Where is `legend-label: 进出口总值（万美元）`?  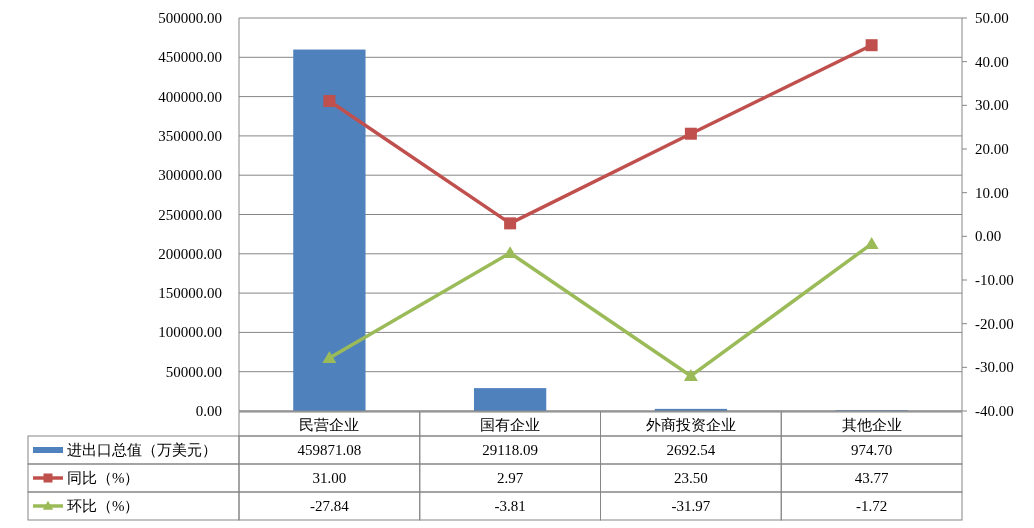
legend-label: 进出口总值（万美元） is located at coordinates (142, 450).